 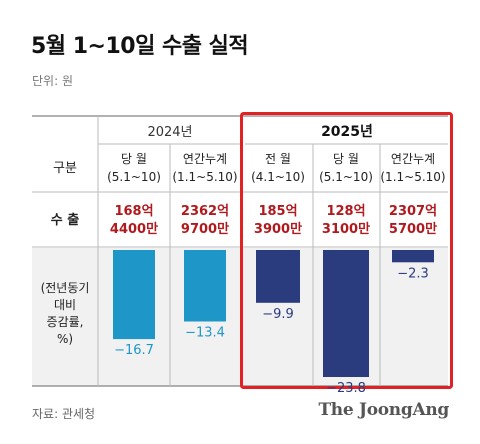 What do you see at coordinates (205, 159) in the screenshot?
I see `col-1-label: 연간누계` at bounding box center [205, 159].